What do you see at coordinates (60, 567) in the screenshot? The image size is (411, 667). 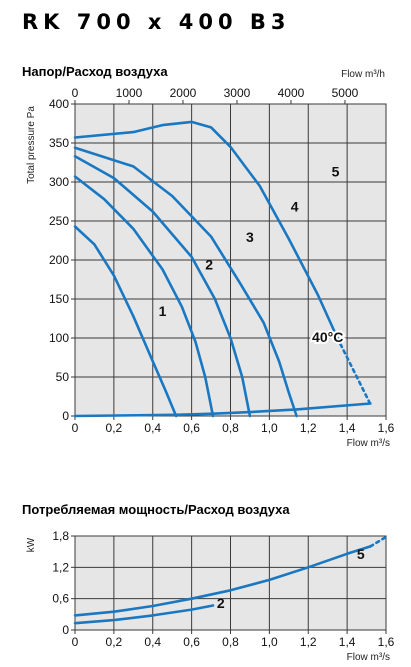 I see `y-tick-label: 1,2` at bounding box center [60, 567].